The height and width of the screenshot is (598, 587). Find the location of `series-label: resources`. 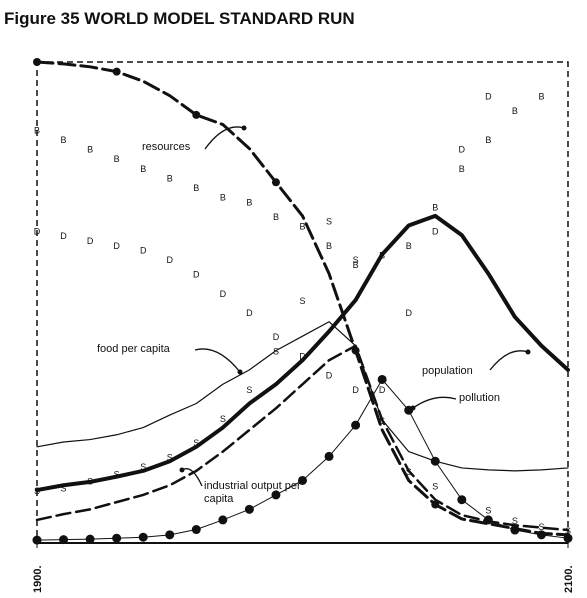

series-label: resources is located at coordinates (166, 147).